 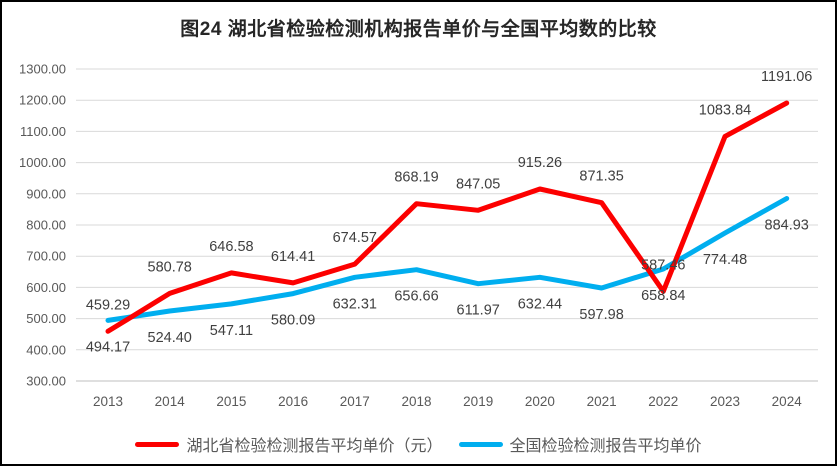 I want to click on legend-item-hubei: 湖北省检验检测报告平均单价（元）, so click(x=289, y=444).